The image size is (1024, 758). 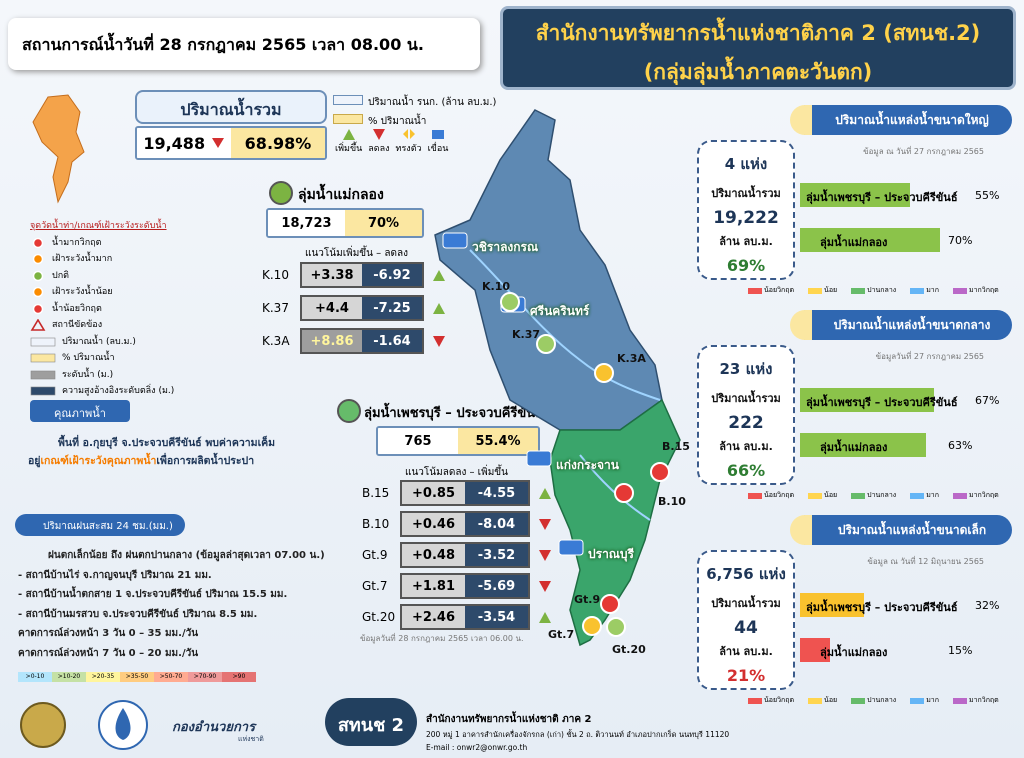 I want to click on count: 23 แห่ง, so click(x=746, y=369).